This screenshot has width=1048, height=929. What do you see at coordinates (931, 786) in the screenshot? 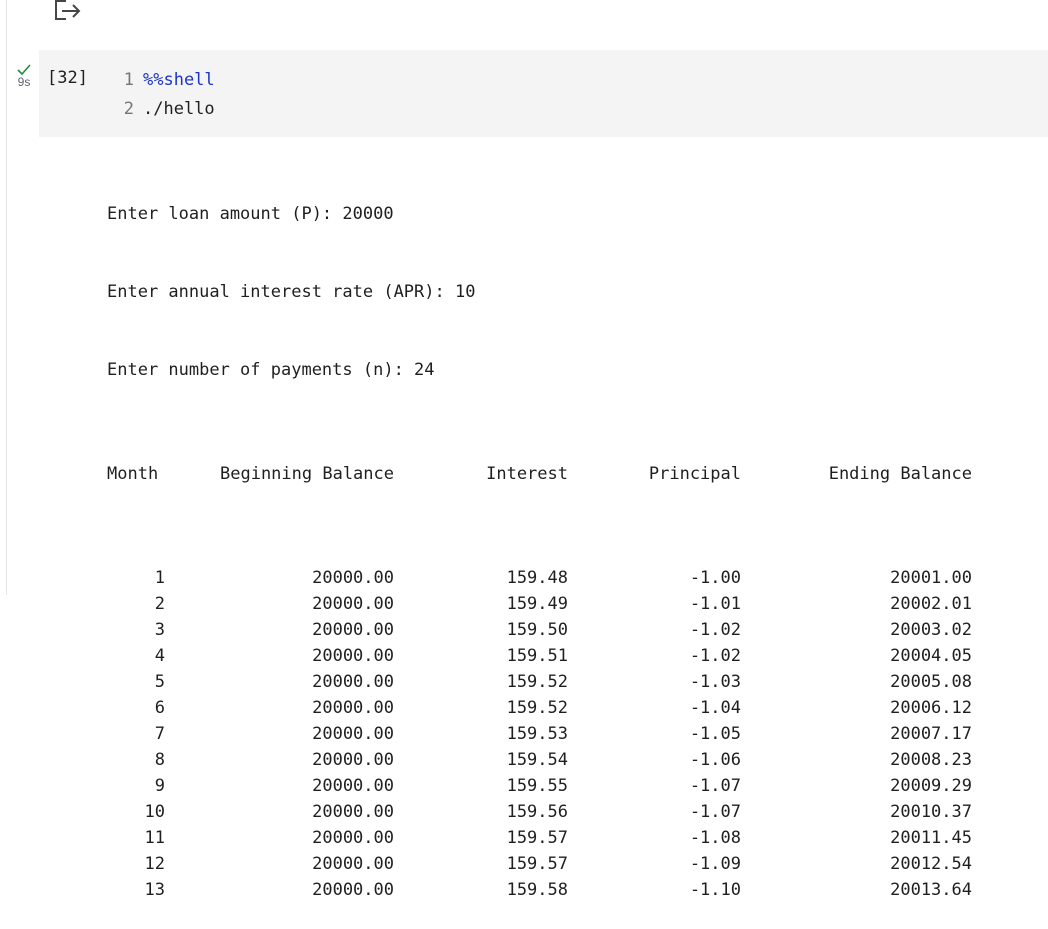
I see `cell-ending-balance: 20009.29` at bounding box center [931, 786].